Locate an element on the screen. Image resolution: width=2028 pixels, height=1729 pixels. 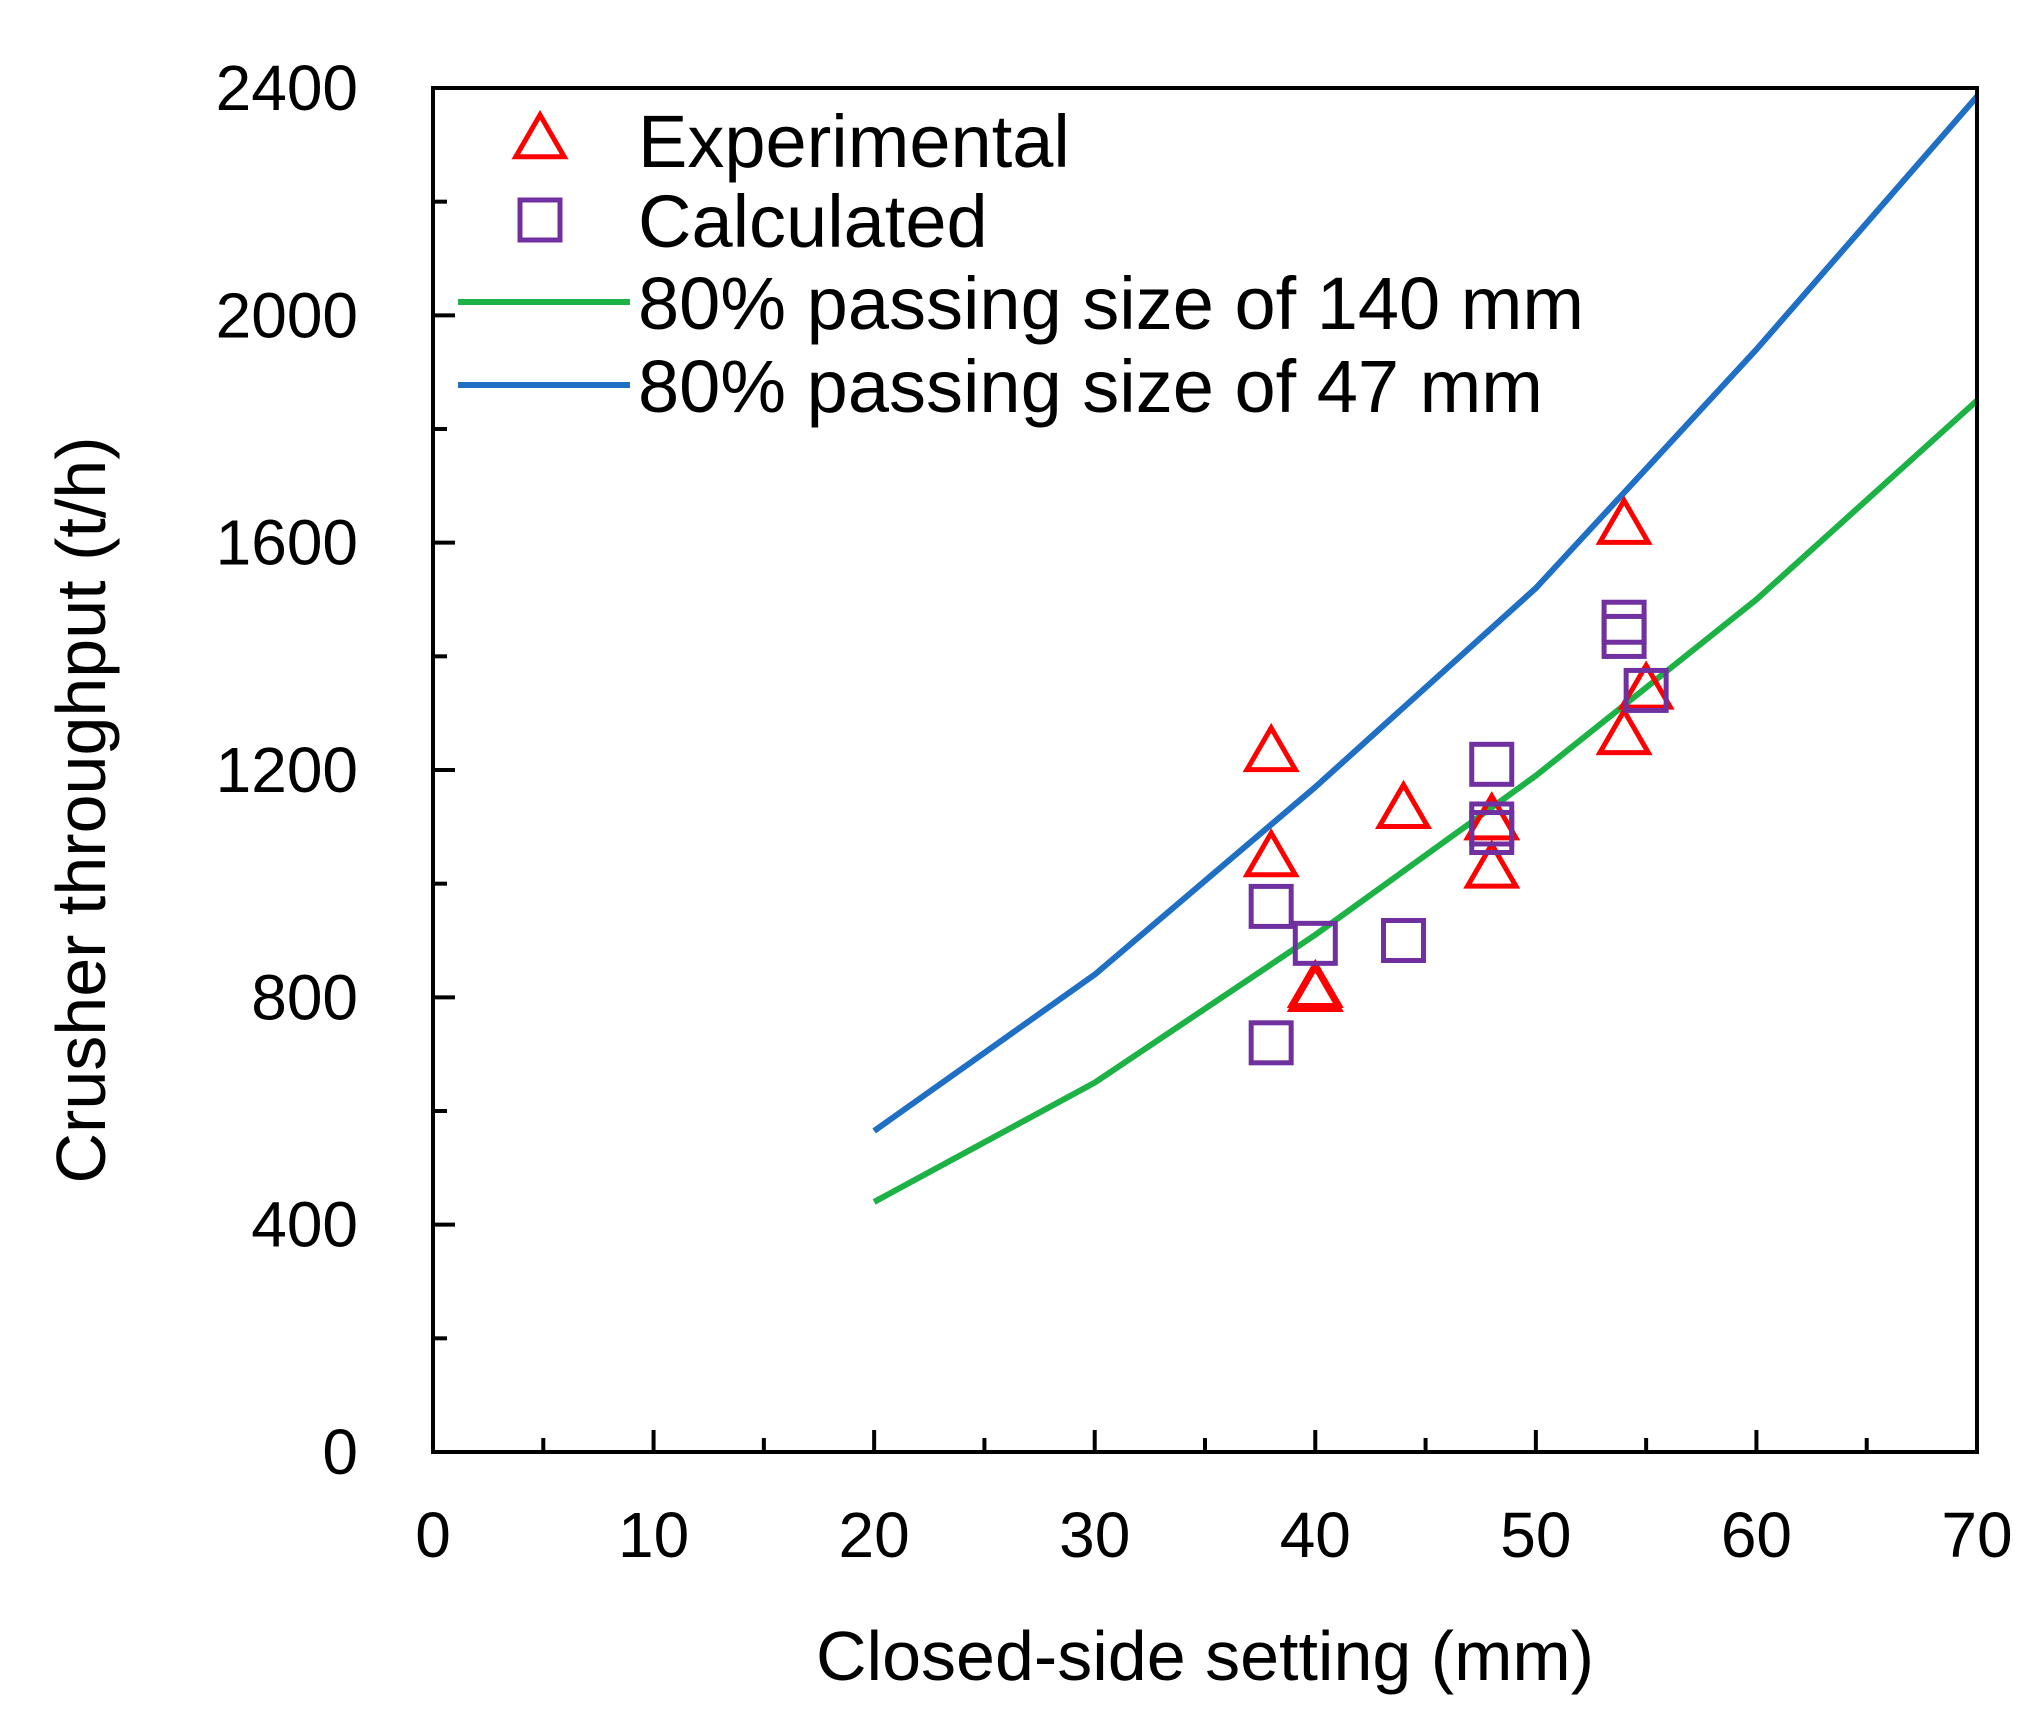
y-axis-title: Crusher throughput (t/h) is located at coordinates (81, 809).